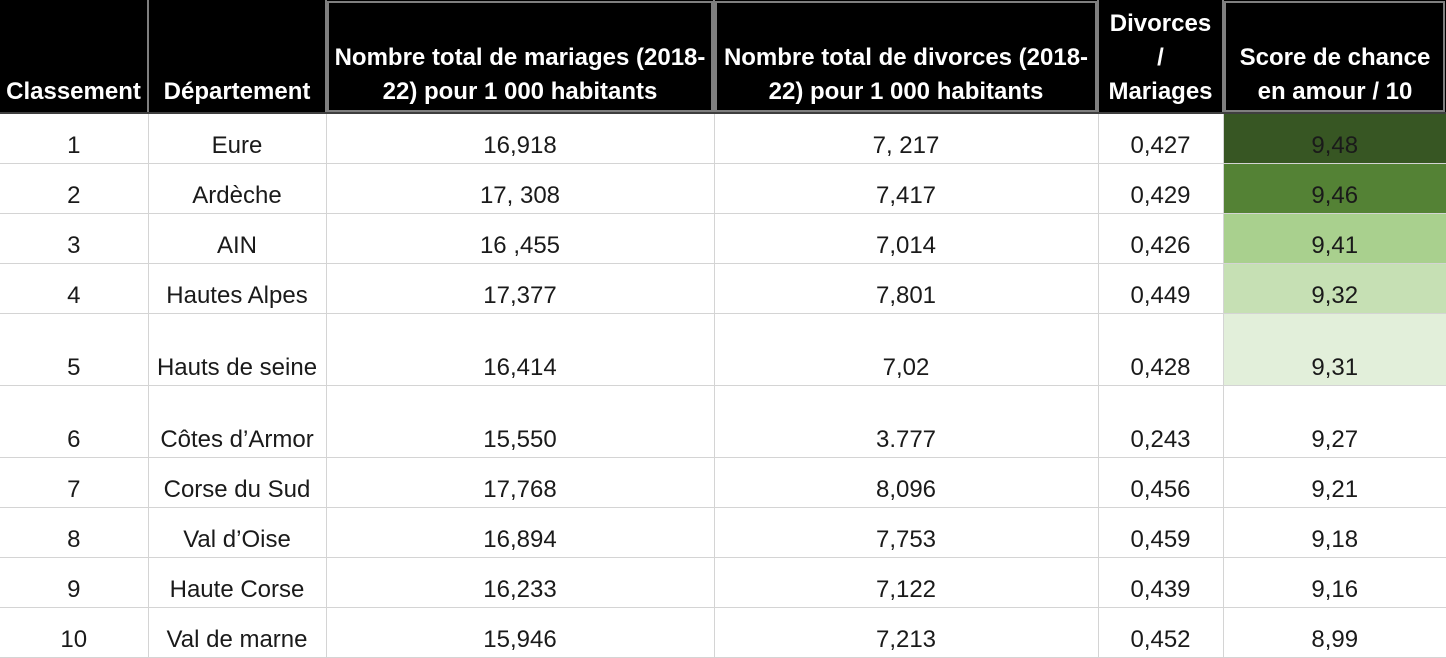 This screenshot has height=658, width=1446. I want to click on cell-rank: 10, so click(74, 632).